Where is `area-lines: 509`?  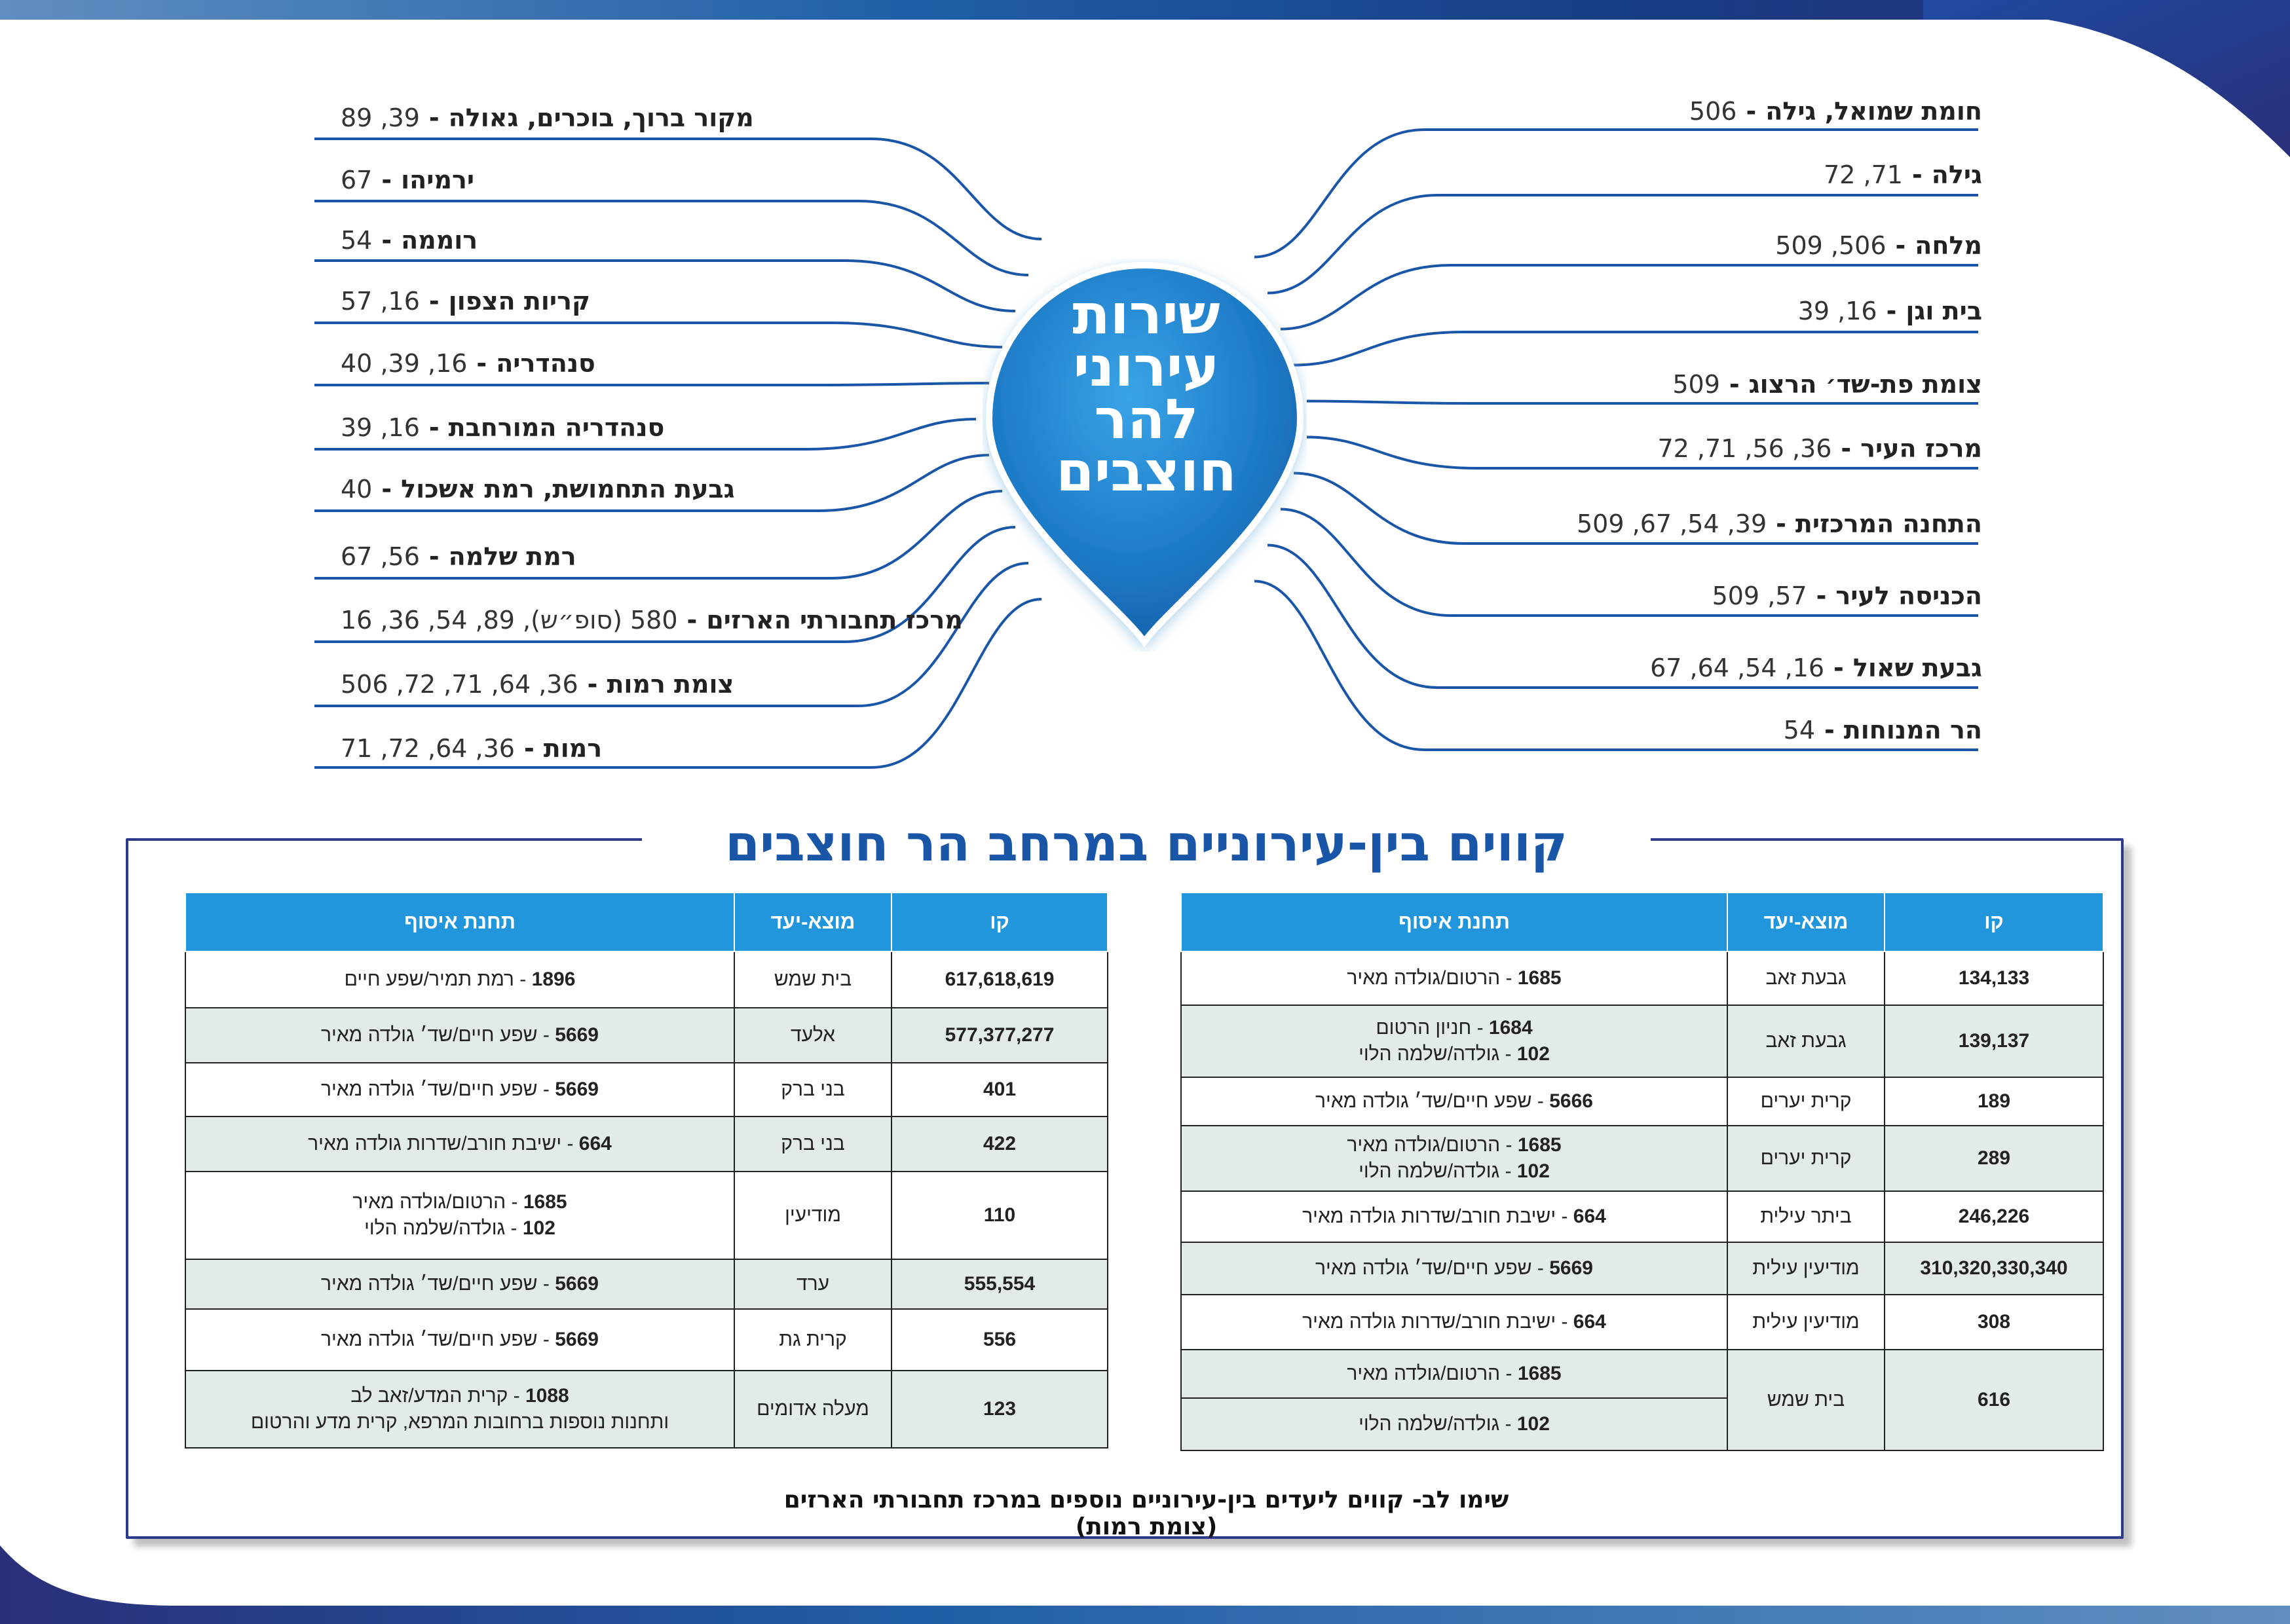 area-lines: 509 is located at coordinates (1696, 384).